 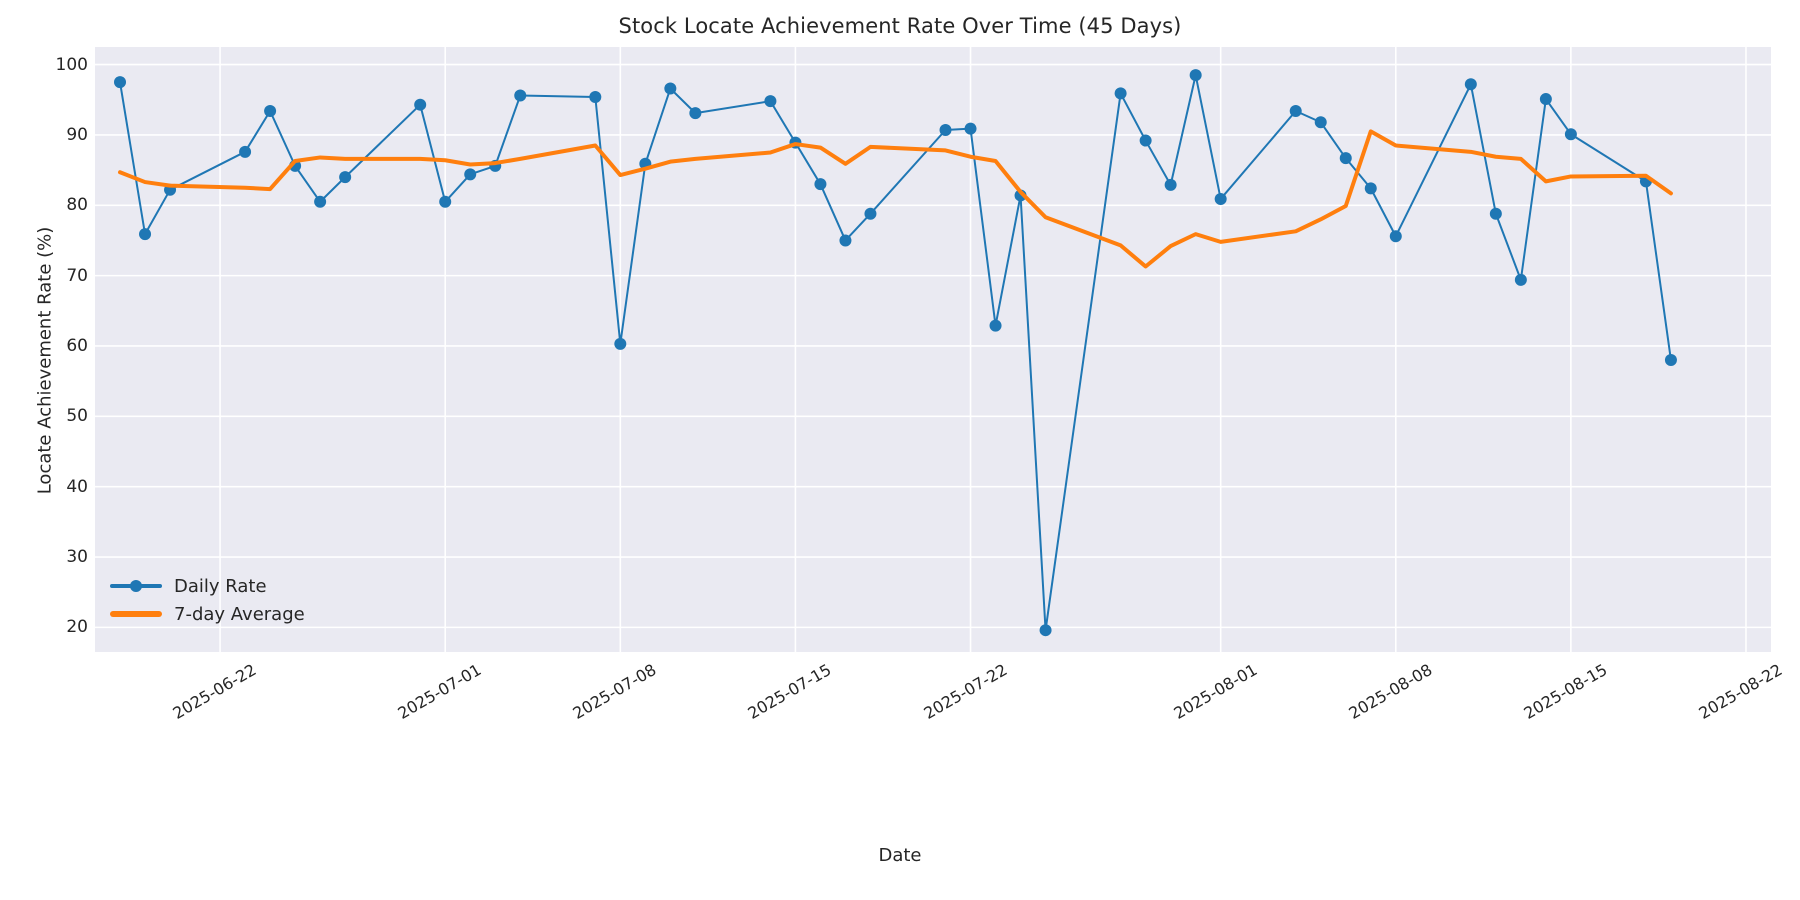 What do you see at coordinates (77, 134) in the screenshot?
I see `y-tick-label: 90` at bounding box center [77, 134].